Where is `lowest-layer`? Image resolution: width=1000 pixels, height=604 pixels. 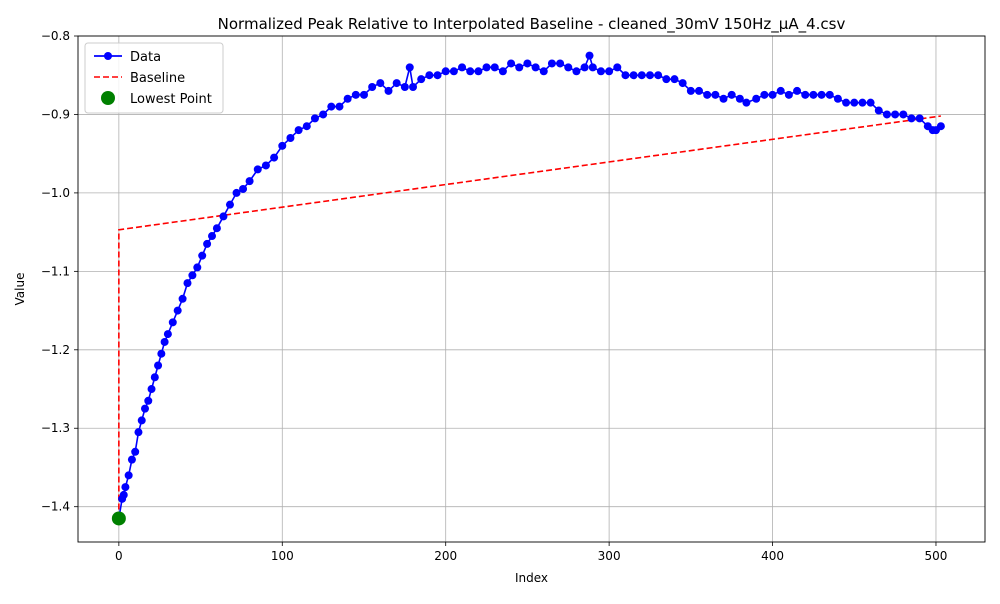
lowest-layer is located at coordinates (118, 518).